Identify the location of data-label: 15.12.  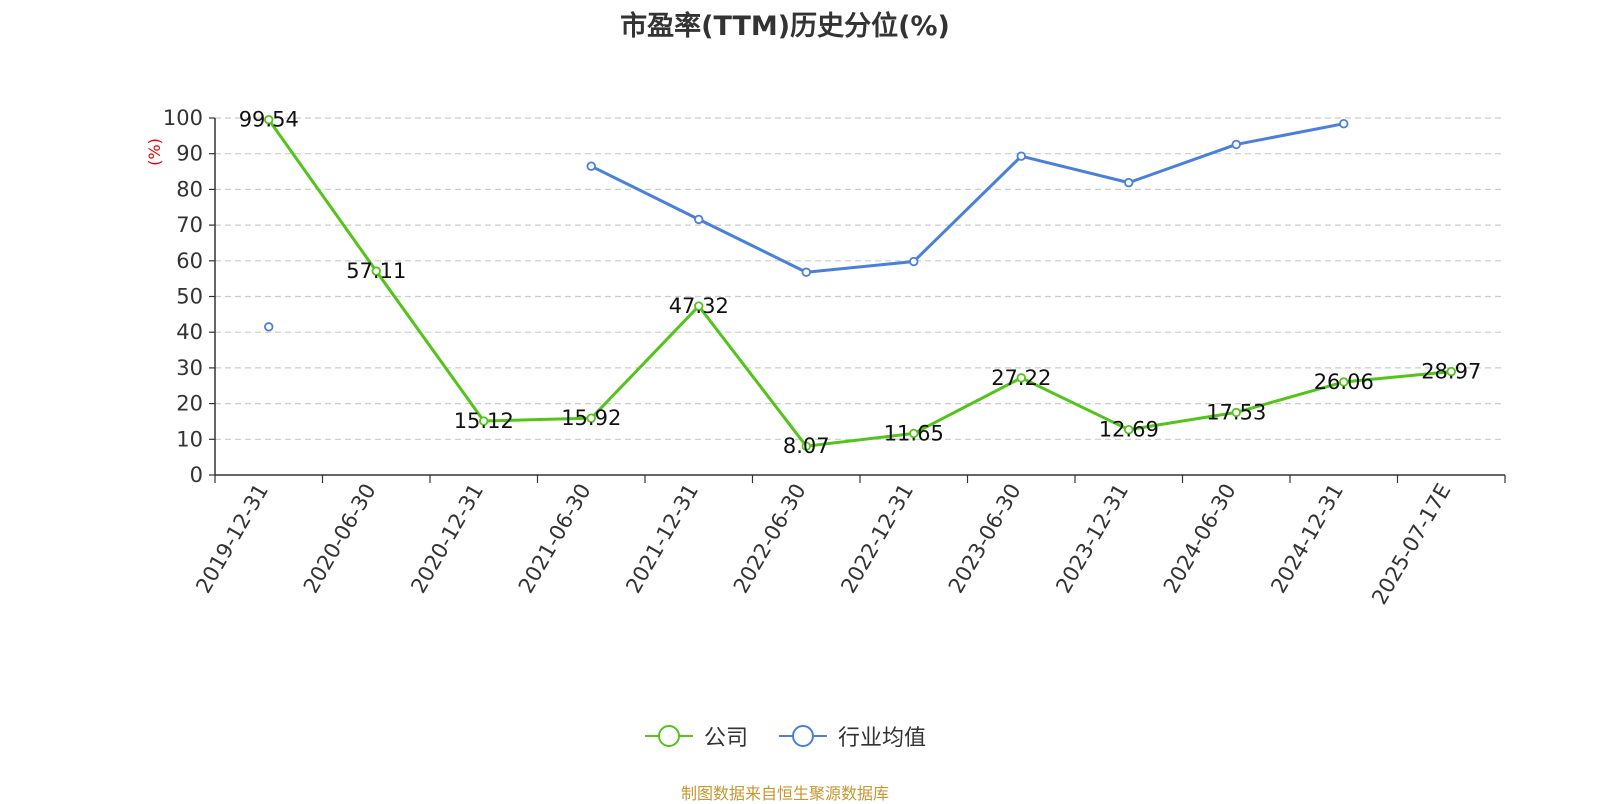
(484, 421).